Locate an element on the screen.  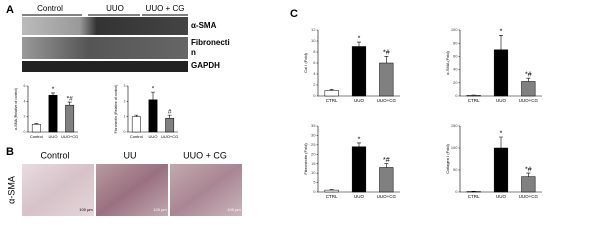
protein-label: Fibronecti is located at coordinates (210, 42).